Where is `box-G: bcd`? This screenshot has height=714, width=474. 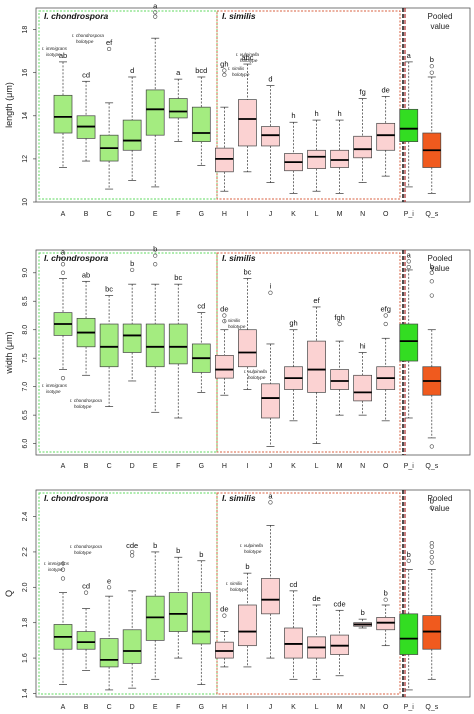 box-G: bcd is located at coordinates (201, 116).